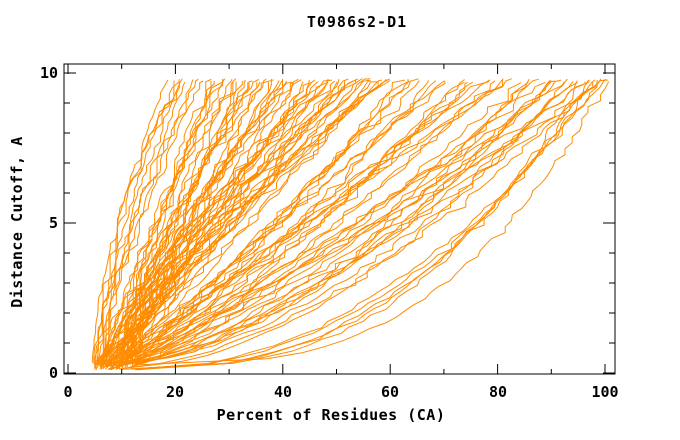 Image resolution: width=680 pixels, height=440 pixels. What do you see at coordinates (605, 392) in the screenshot?
I see `x-tick-label-100: 100` at bounding box center [605, 392].